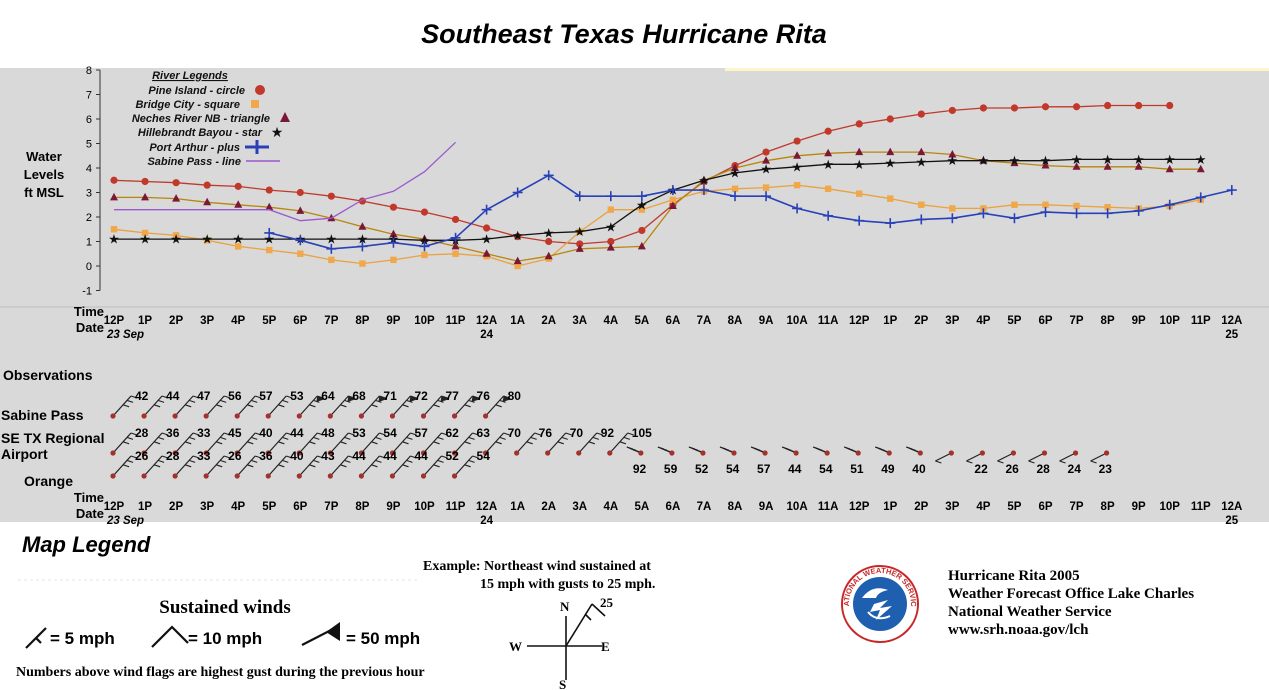 This screenshot has width=1269, height=690. Describe the element at coordinates (173, 456) in the screenshot. I see `obs-2-gust-1: 28` at that location.